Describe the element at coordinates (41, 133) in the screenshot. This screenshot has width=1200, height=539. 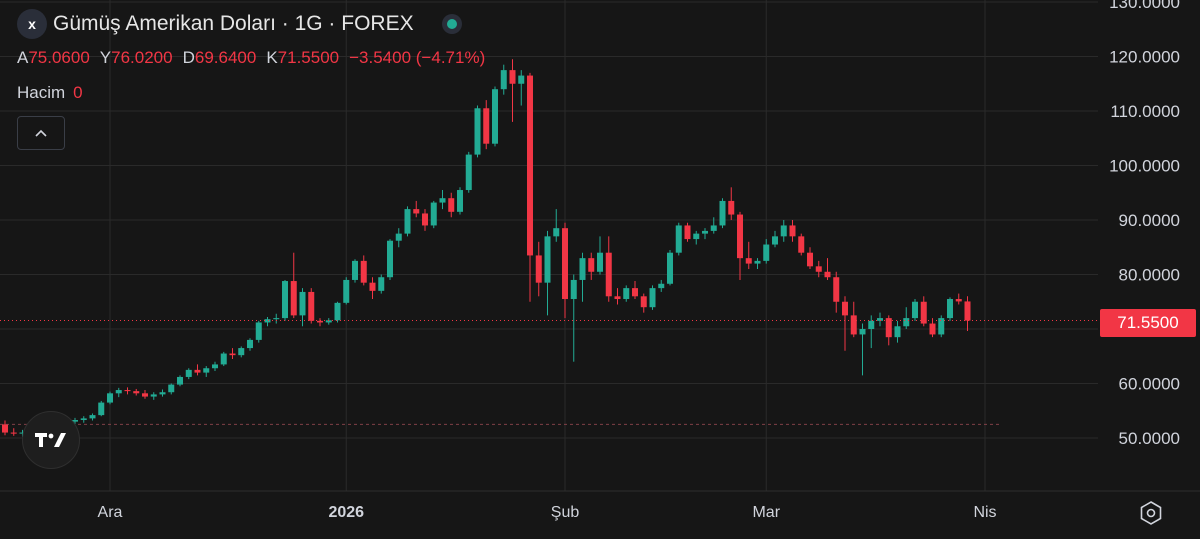
I see `collapse-legend-button` at that location.